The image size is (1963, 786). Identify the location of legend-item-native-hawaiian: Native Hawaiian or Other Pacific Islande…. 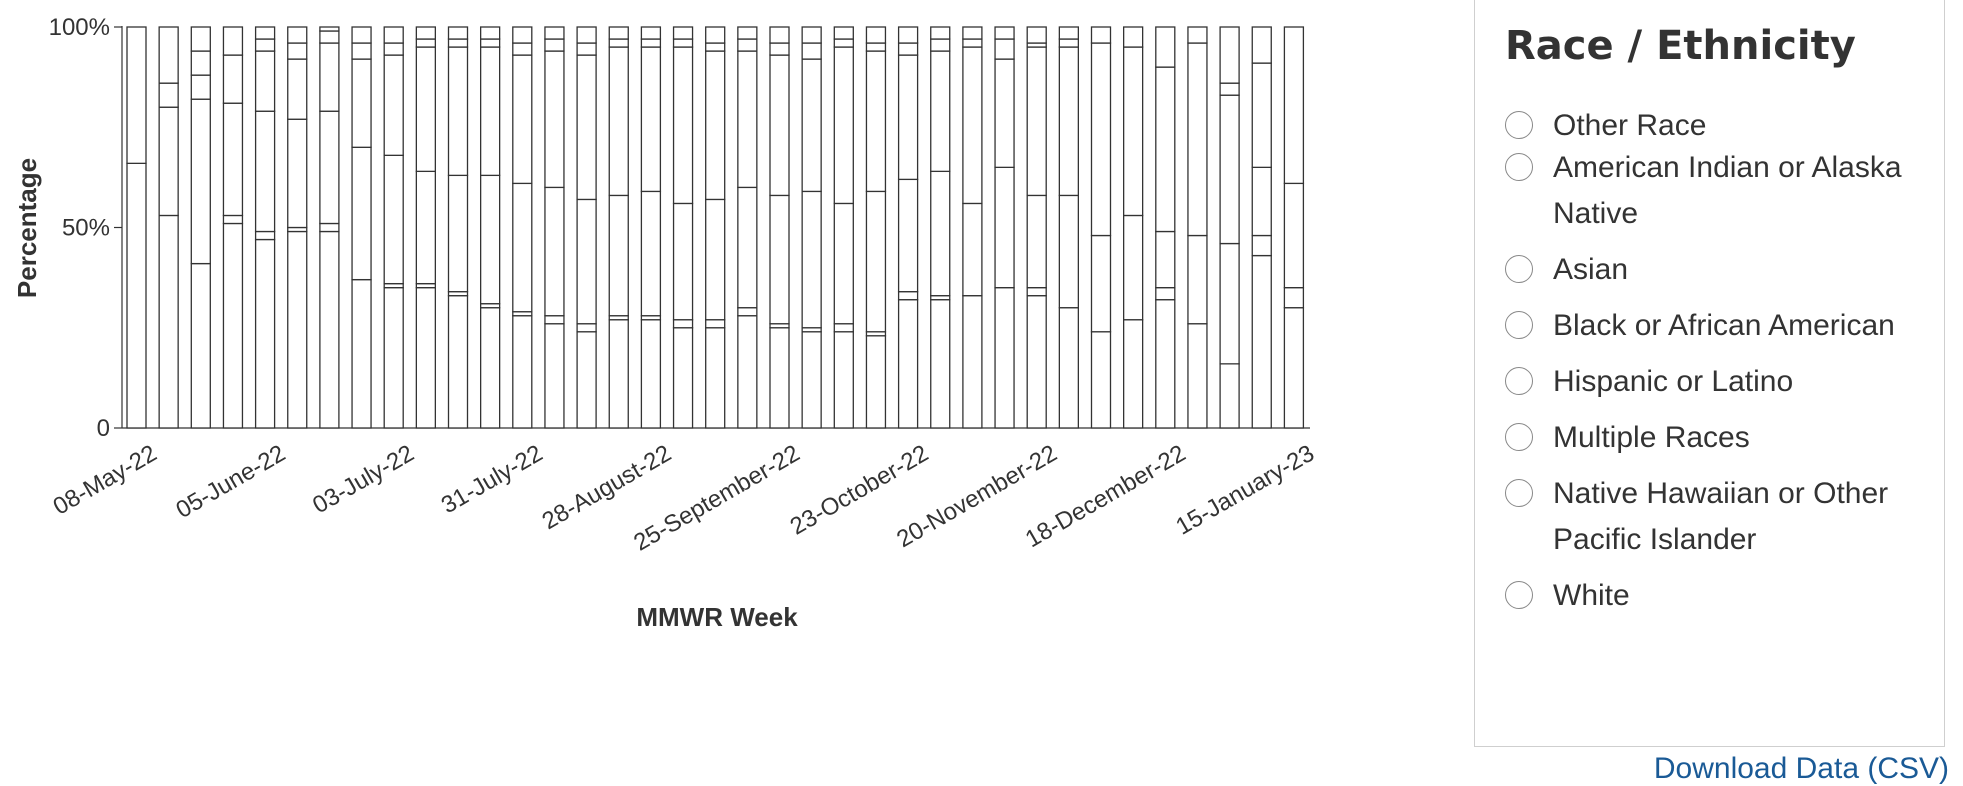
(1715, 519).